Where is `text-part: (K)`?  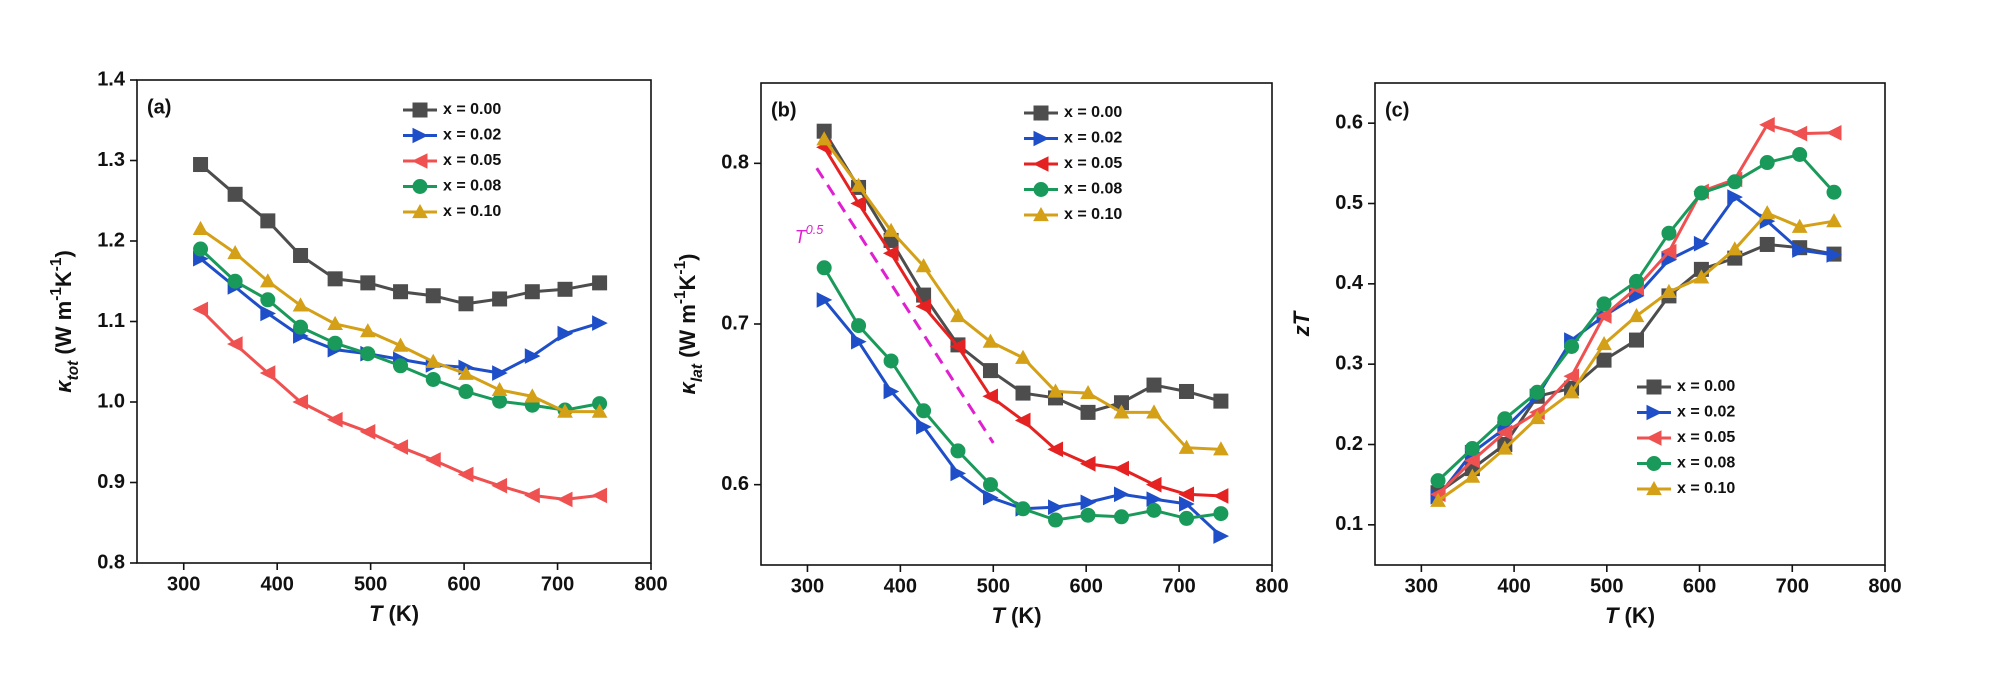
text-part: (K) is located at coordinates (400, 613).